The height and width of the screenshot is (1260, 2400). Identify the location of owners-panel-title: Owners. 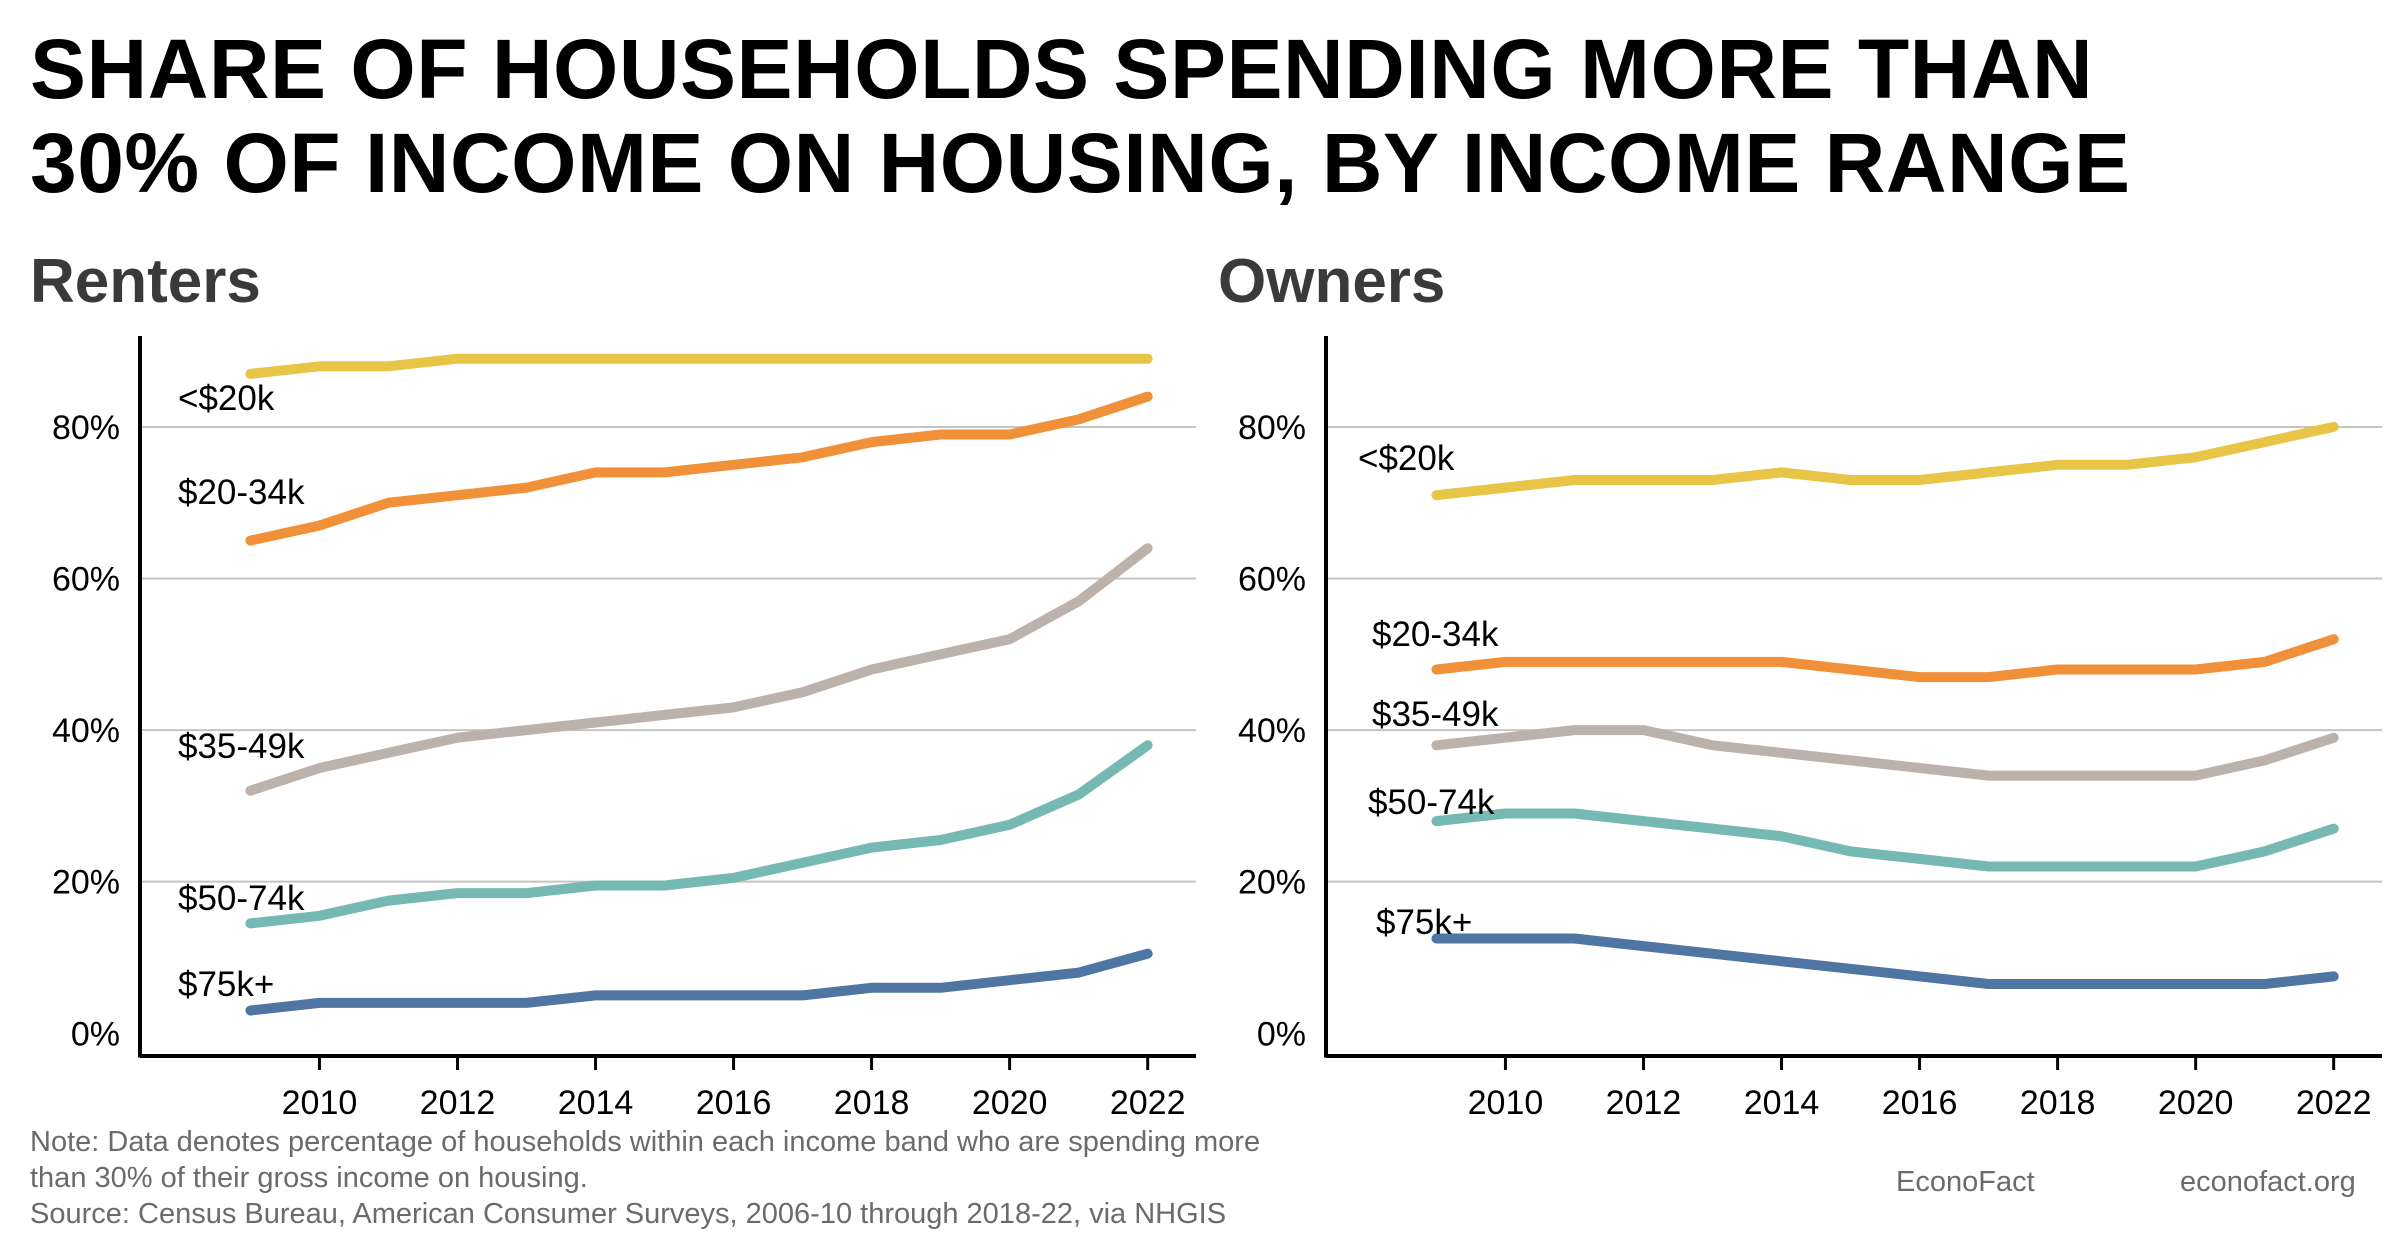
(1332, 281).